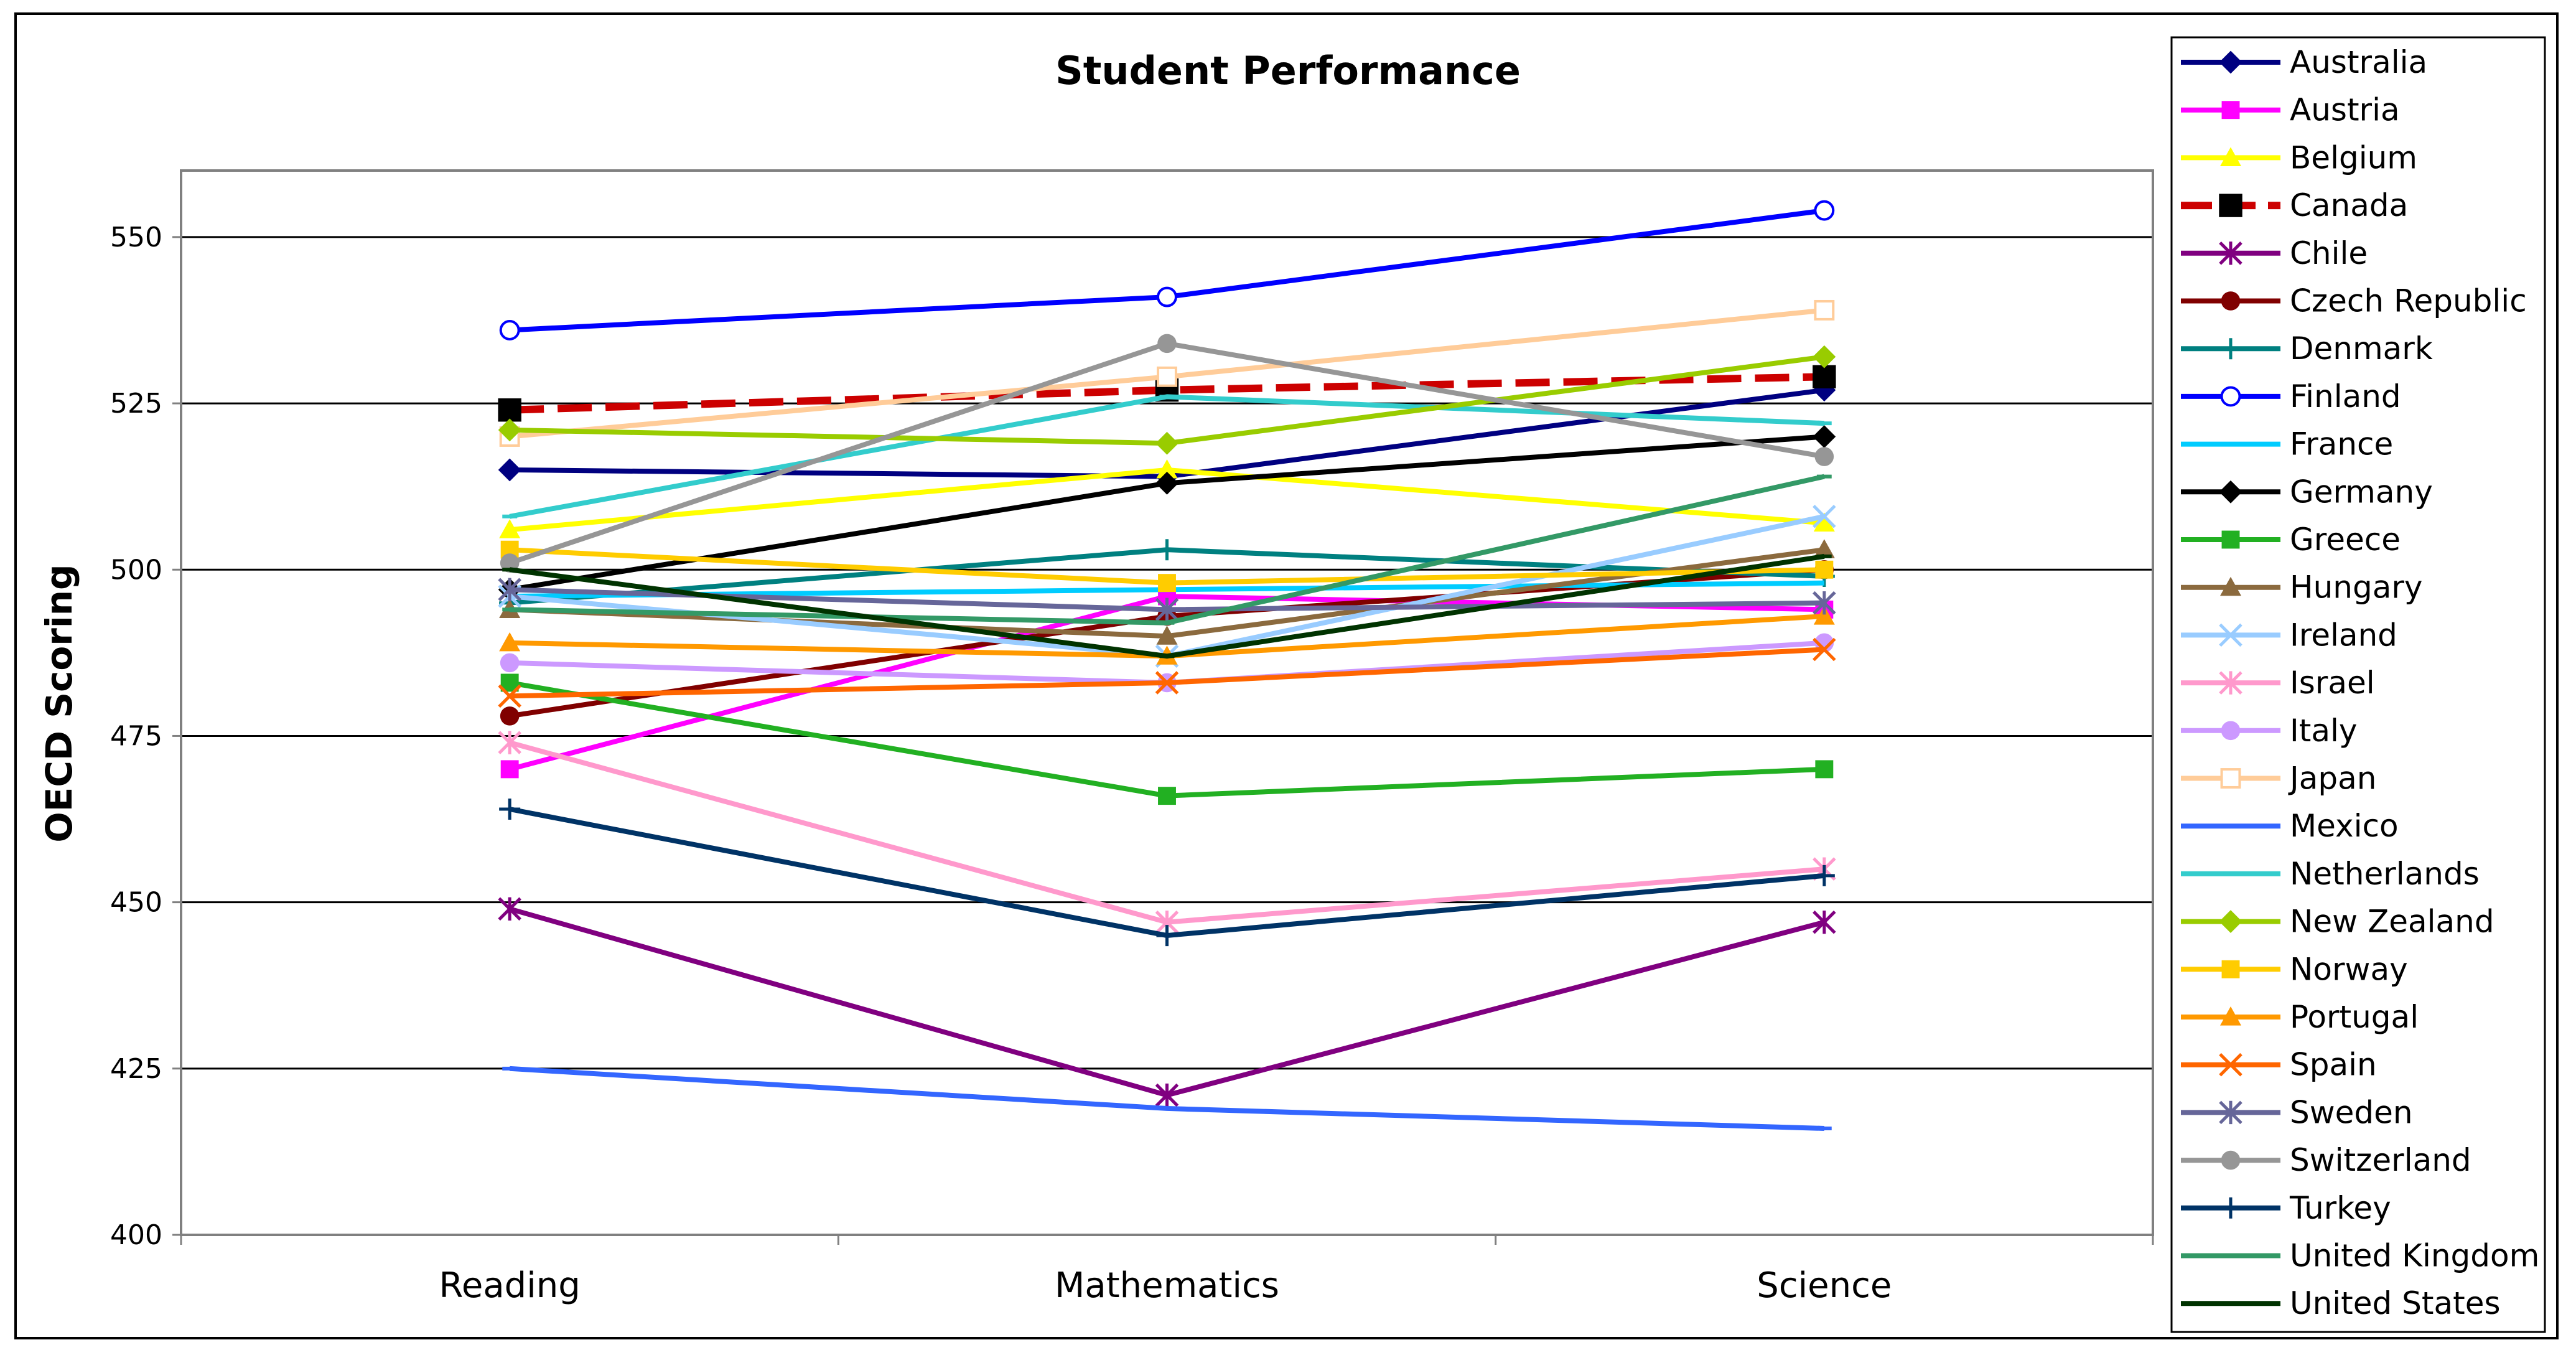 The width and height of the screenshot is (2576, 1350). What do you see at coordinates (2294, 205) in the screenshot?
I see `legend-item-canada: Canada` at bounding box center [2294, 205].